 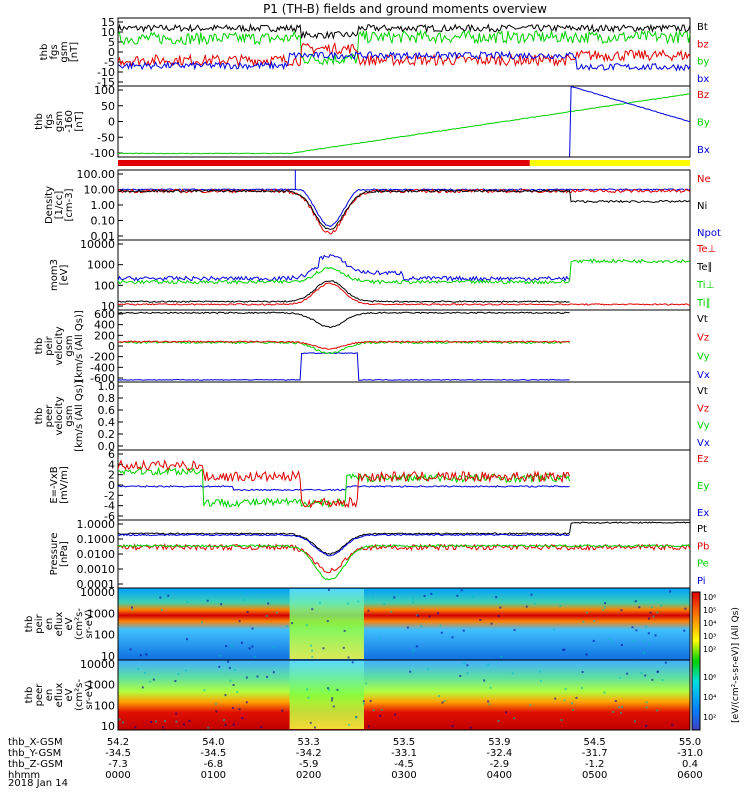 What do you see at coordinates (49, 121) in the screenshot?
I see `y-axis-label: fgs` at bounding box center [49, 121].